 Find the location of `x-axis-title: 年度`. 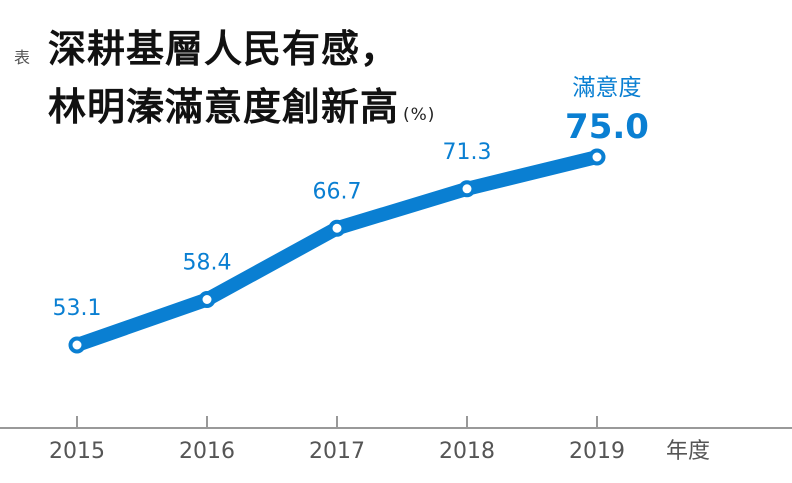

x-axis-title: 年度 is located at coordinates (688, 451).